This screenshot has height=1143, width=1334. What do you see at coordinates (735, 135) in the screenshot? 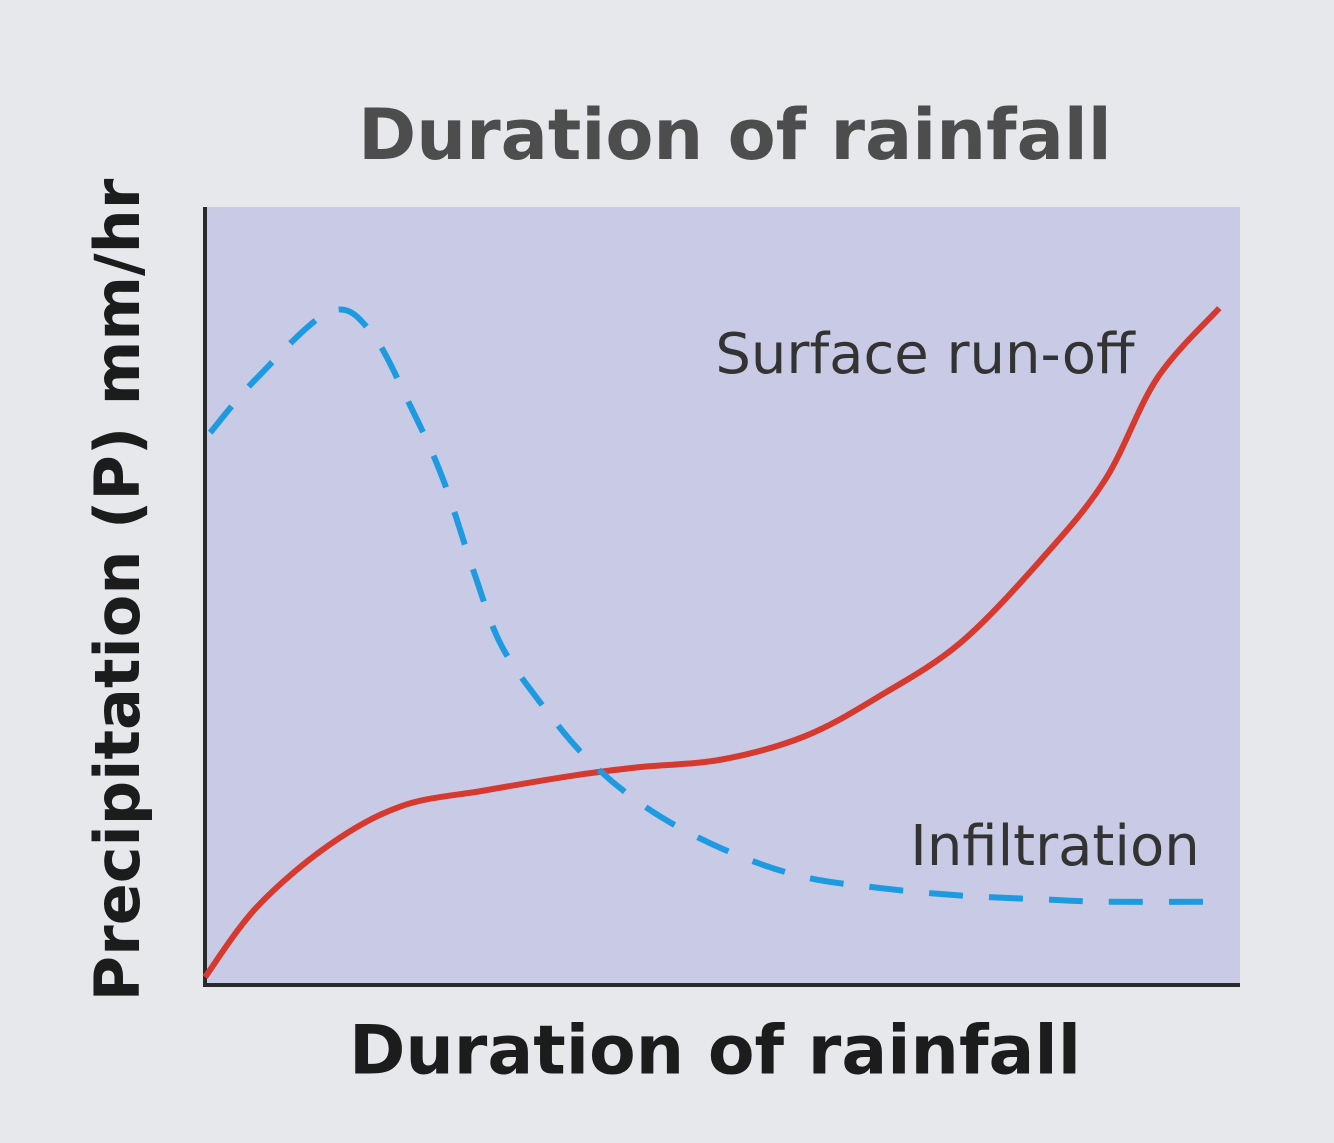
I see `chart-title: Duration of rainfall` at bounding box center [735, 135].